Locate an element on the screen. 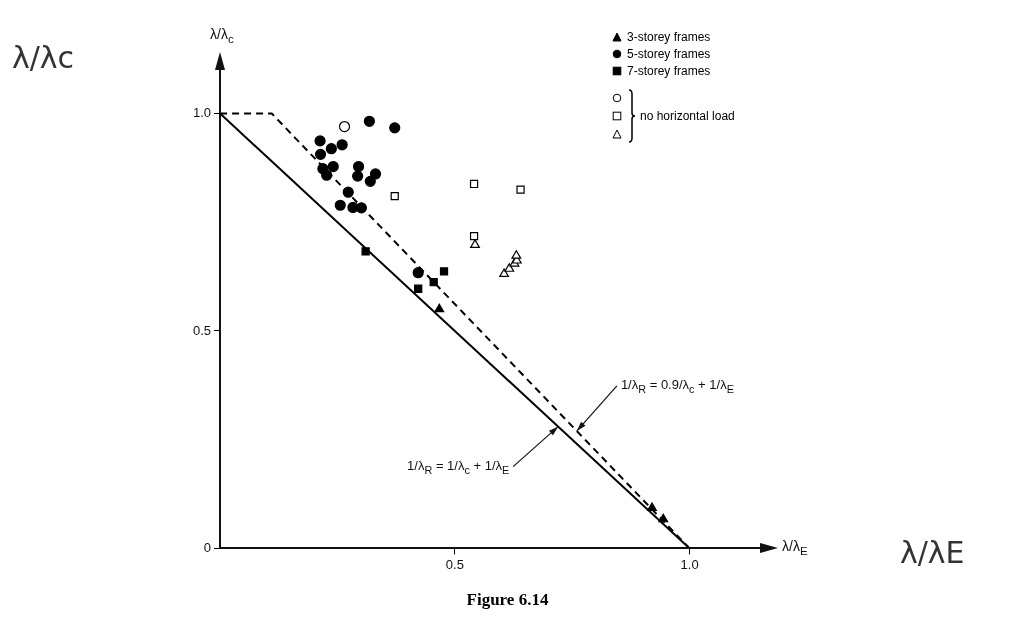  y-axis-title: λ/λ$_{c}$ is located at coordinates (222, 35).